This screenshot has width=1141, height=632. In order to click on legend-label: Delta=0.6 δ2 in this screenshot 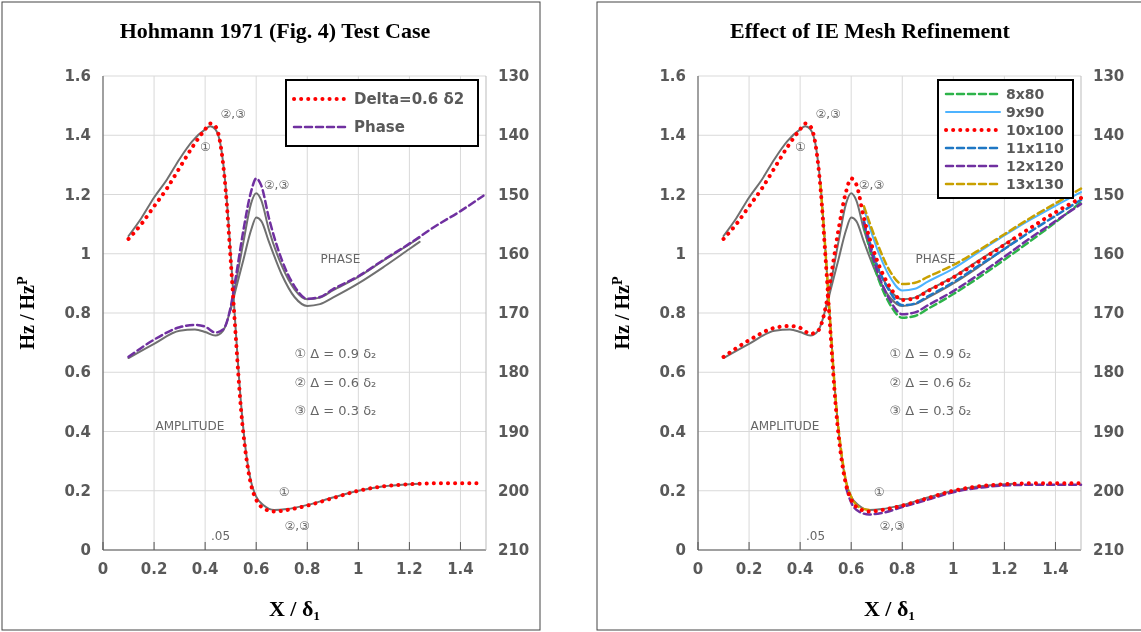, I will do `click(409, 99)`.